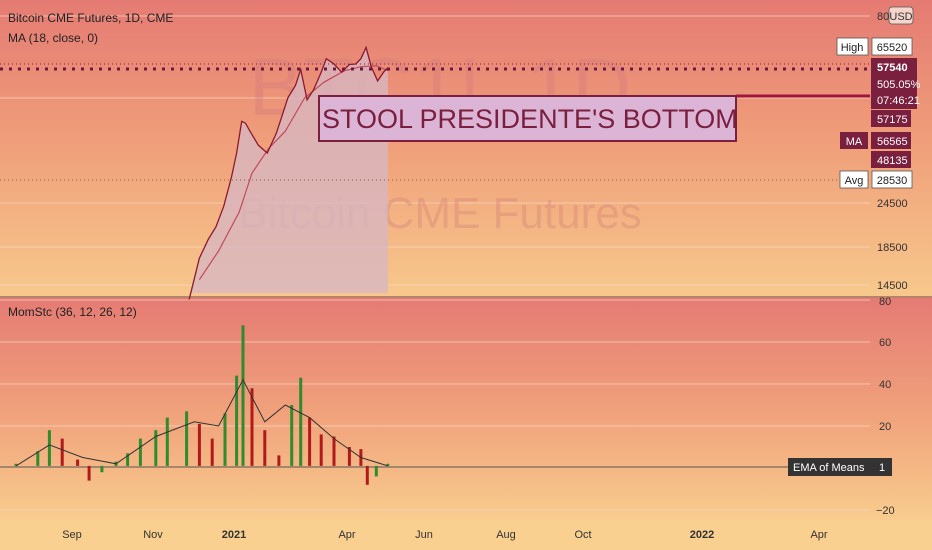  What do you see at coordinates (72, 312) in the screenshot?
I see `indicator-title: MomStc (36, 12, 26, 12)` at bounding box center [72, 312].